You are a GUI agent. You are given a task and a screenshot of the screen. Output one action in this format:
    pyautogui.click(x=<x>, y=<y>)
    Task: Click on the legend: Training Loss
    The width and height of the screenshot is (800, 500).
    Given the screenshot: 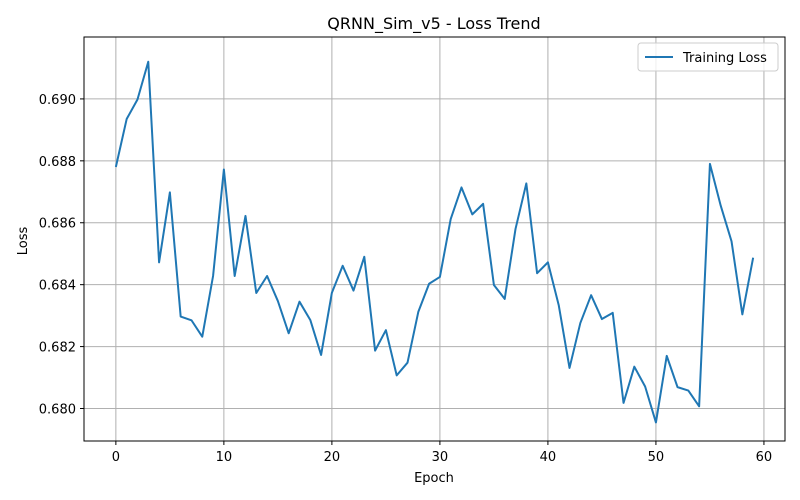 What is the action you would take?
    pyautogui.click(x=708, y=57)
    